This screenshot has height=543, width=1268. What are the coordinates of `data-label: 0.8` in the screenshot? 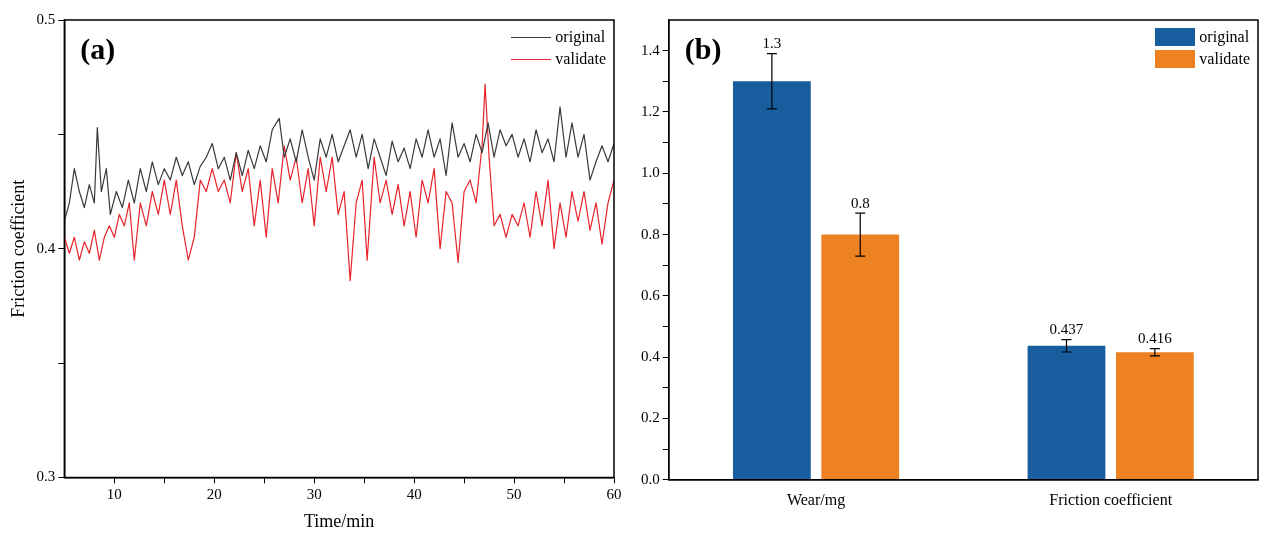 It's located at (860, 202).